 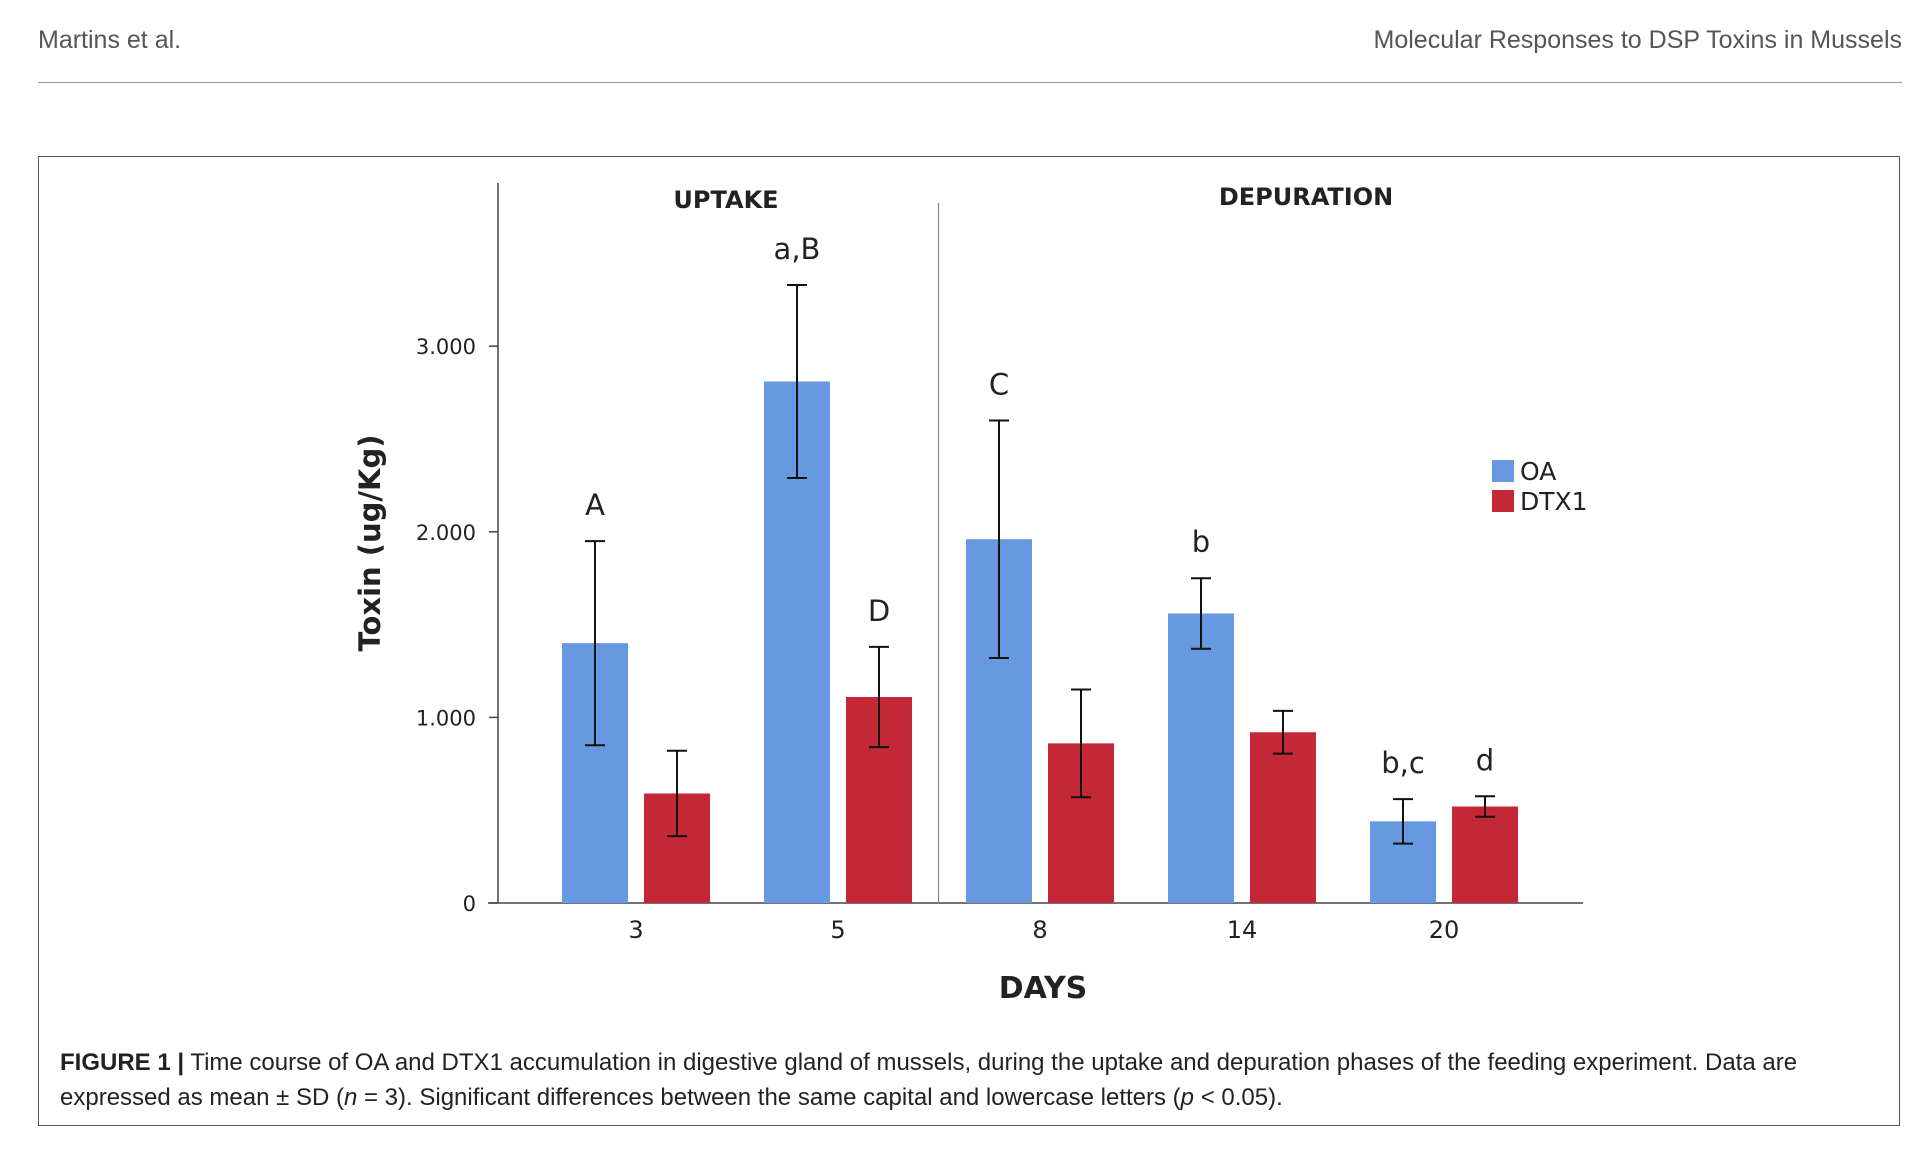 I want to click on caption-line2-a: expressed as mean ± SD (, so click(x=202, y=1097).